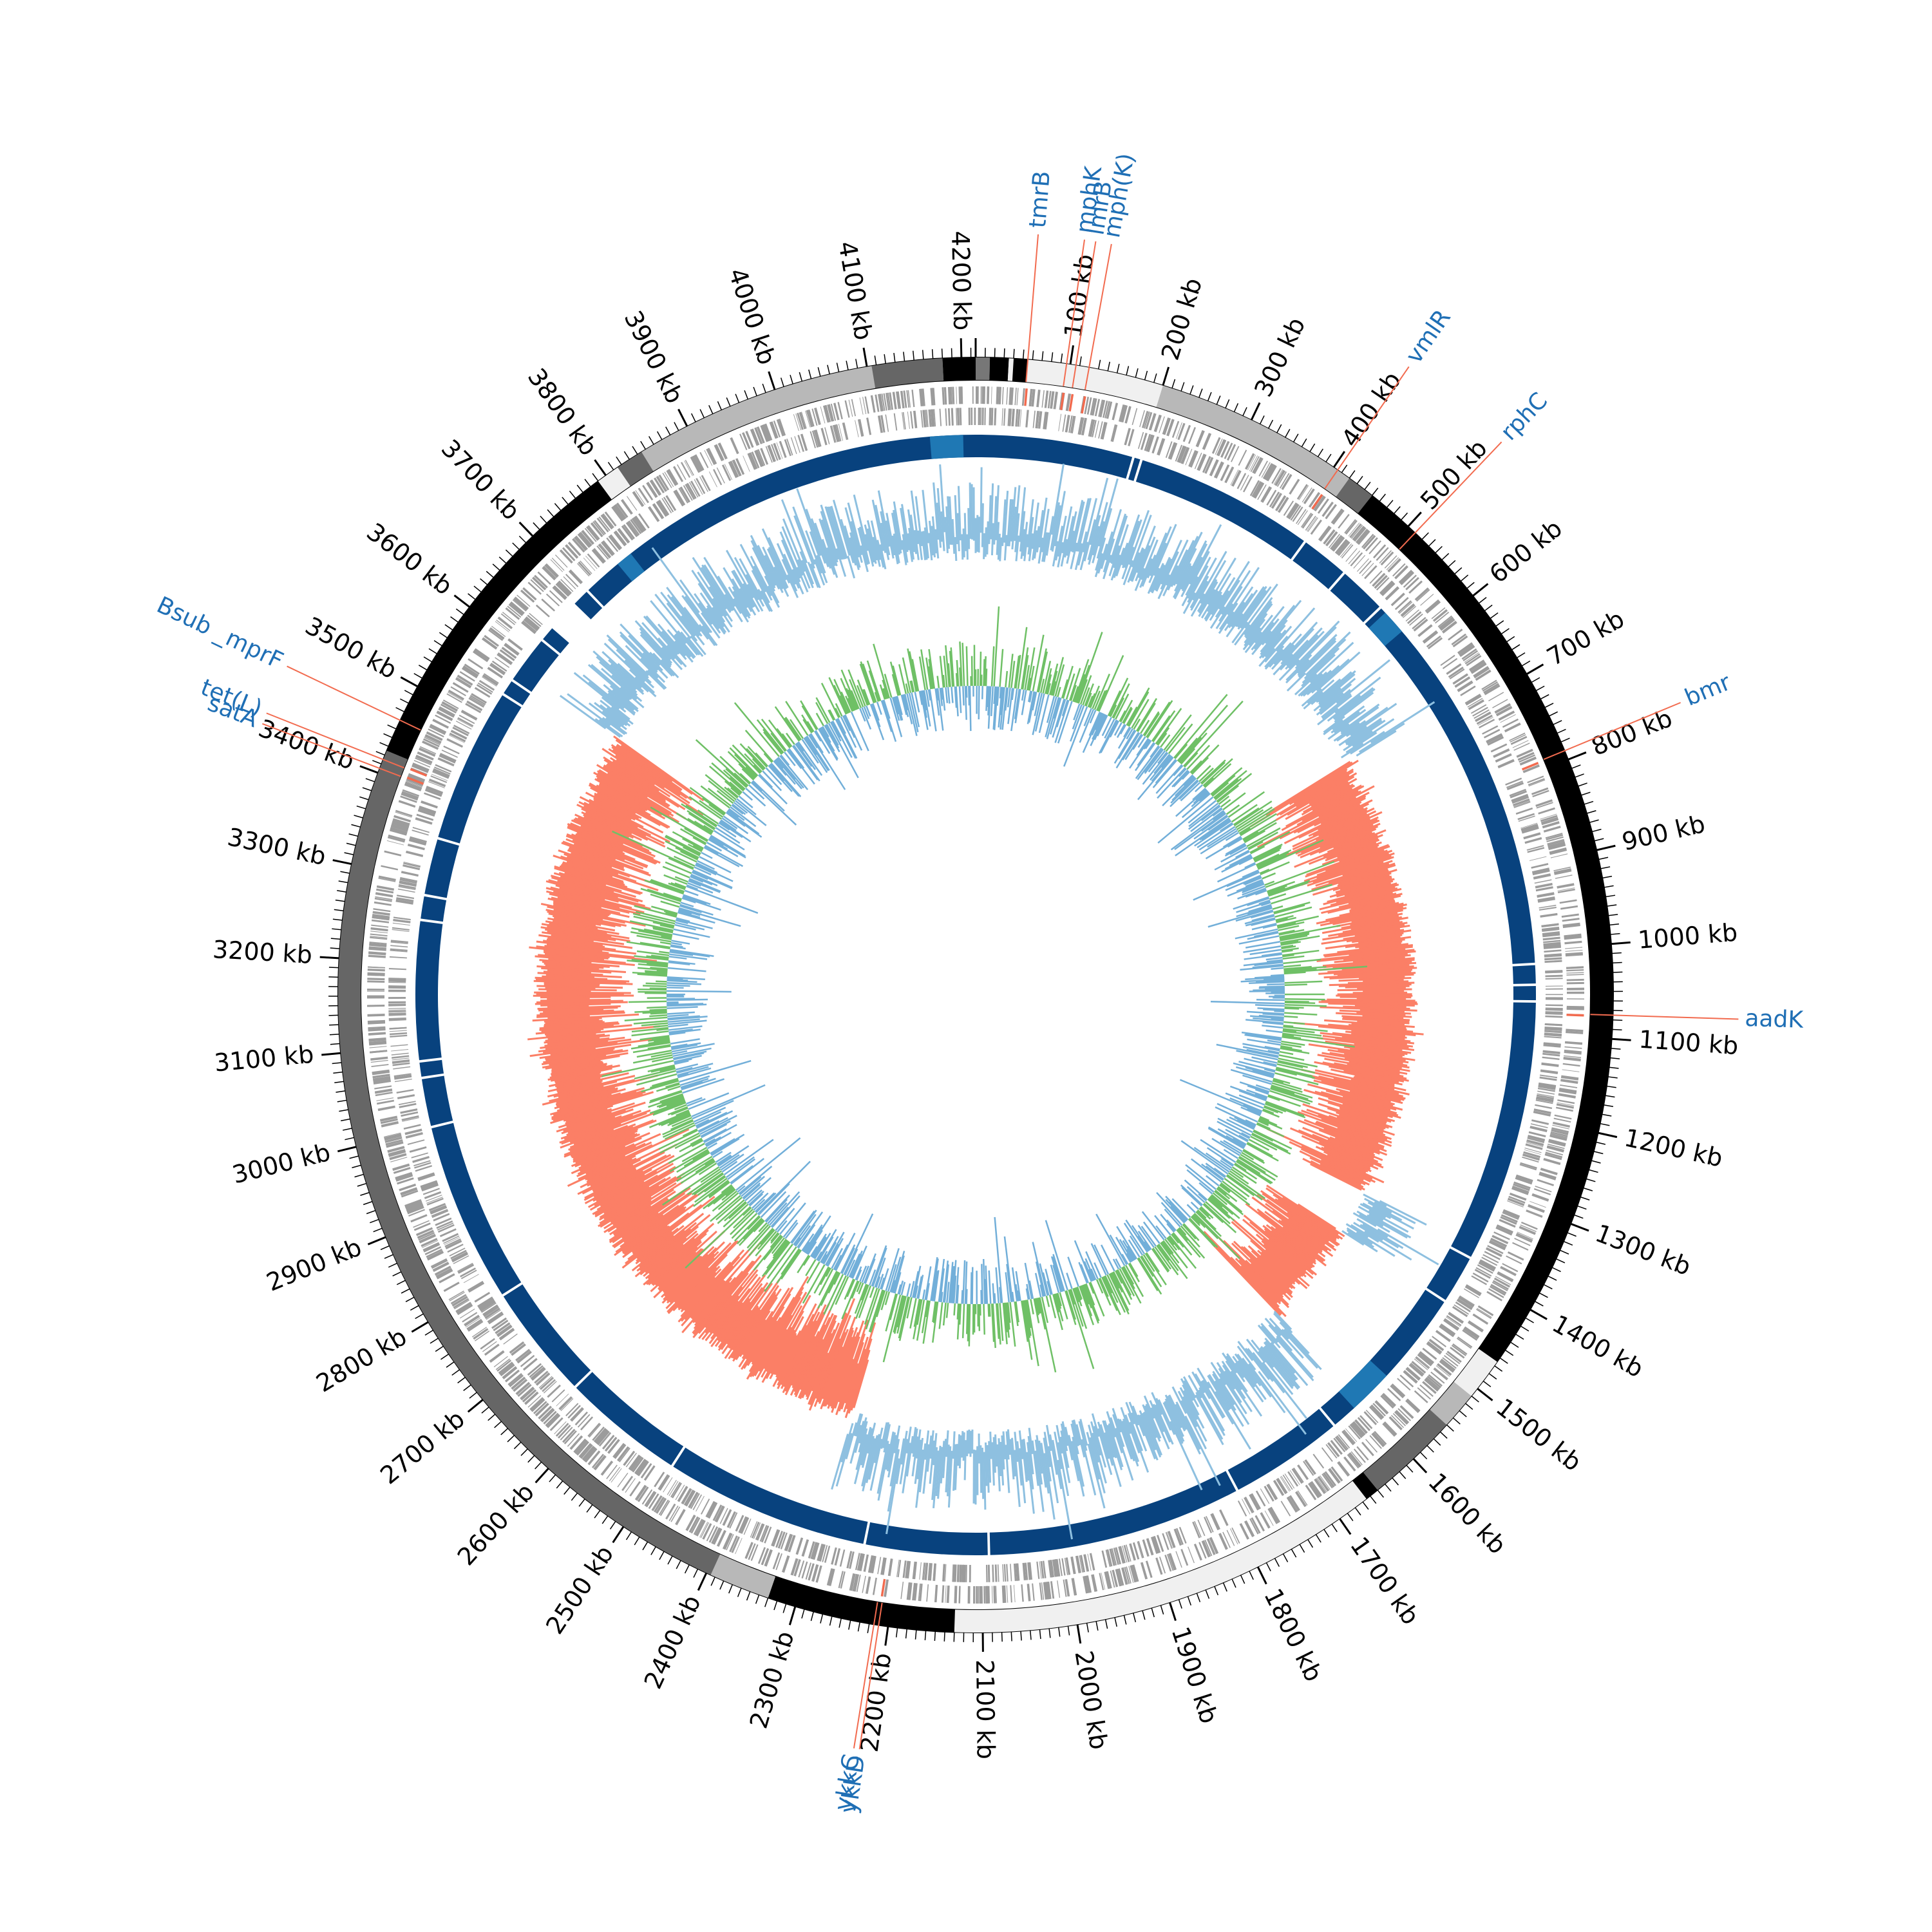  What do you see at coordinates (1345, 1527) in the screenshot?
I see `major-tick` at bounding box center [1345, 1527].